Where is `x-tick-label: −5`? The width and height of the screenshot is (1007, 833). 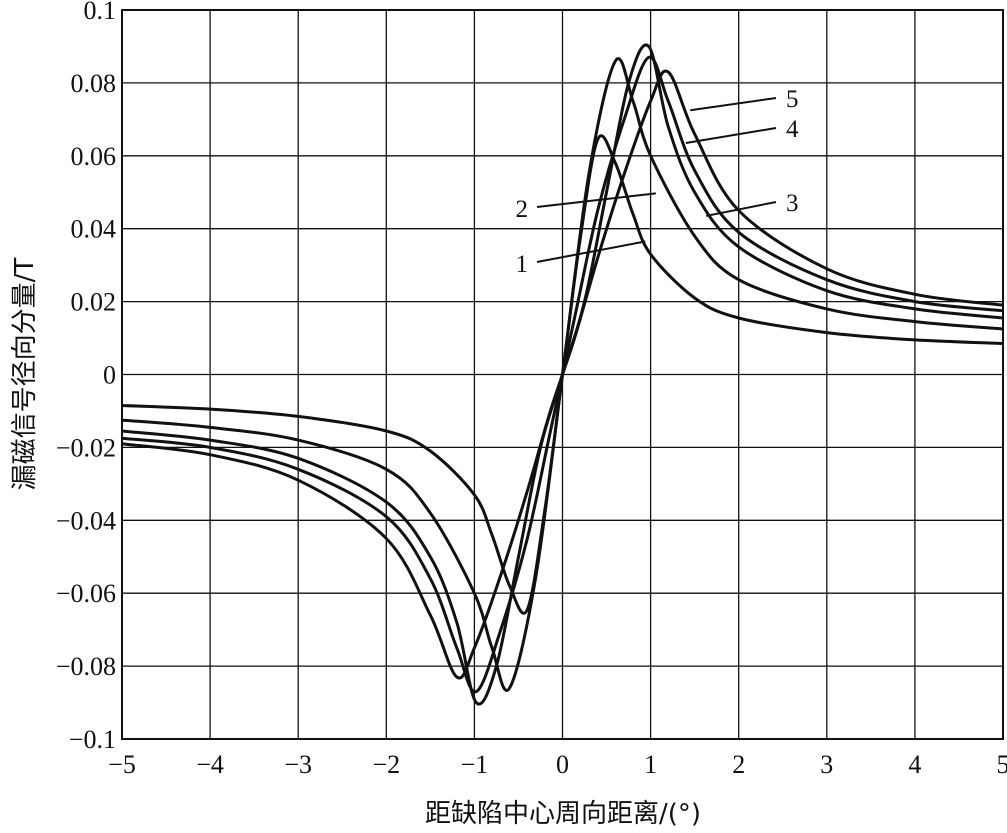 x-tick-label: −5 is located at coordinates (122, 764).